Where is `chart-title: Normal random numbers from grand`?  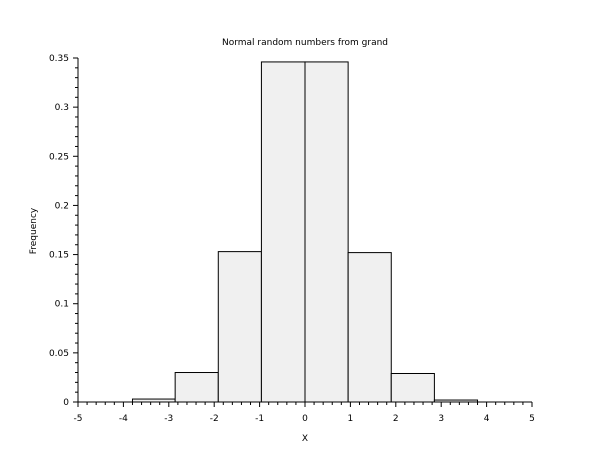
chart-title: Normal random numbers from grand is located at coordinates (305, 43).